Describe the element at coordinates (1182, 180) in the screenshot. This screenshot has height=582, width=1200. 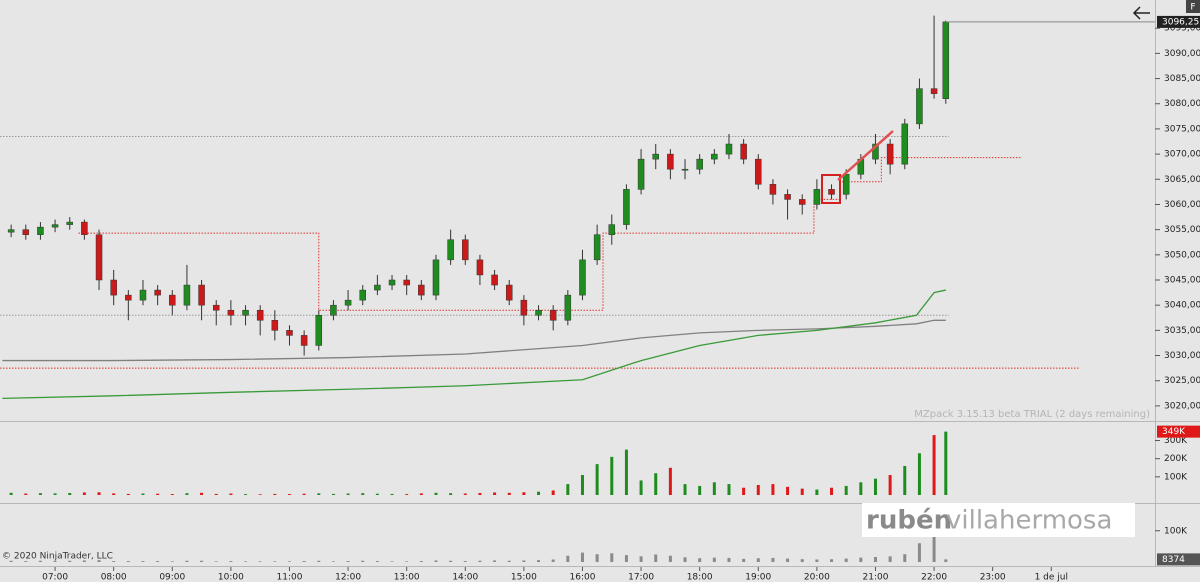
I see `y-tick-label: 3065,00` at that location.